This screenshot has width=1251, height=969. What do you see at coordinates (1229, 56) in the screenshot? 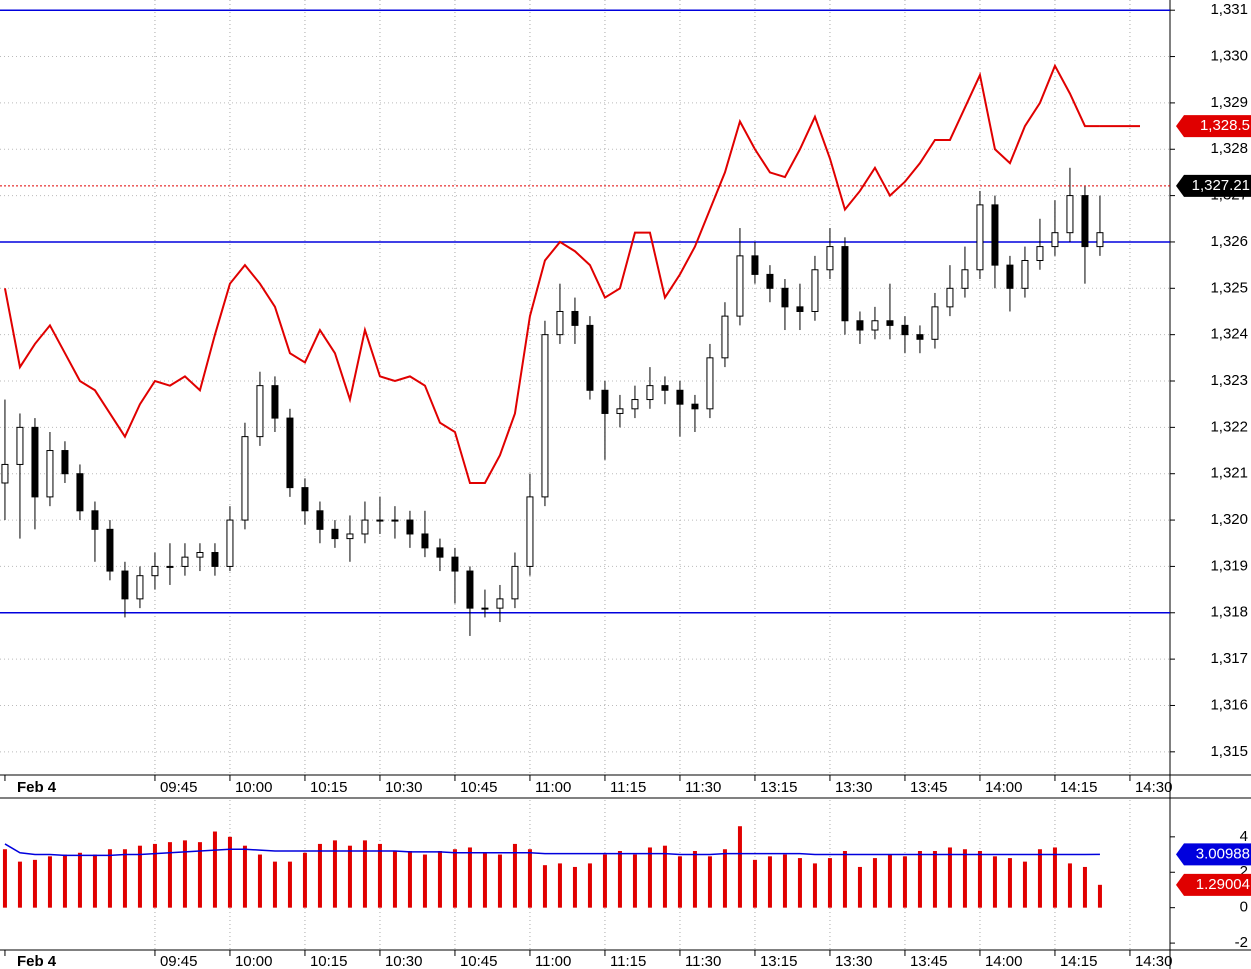
I see `y-tick-label: 1,330` at bounding box center [1229, 56].